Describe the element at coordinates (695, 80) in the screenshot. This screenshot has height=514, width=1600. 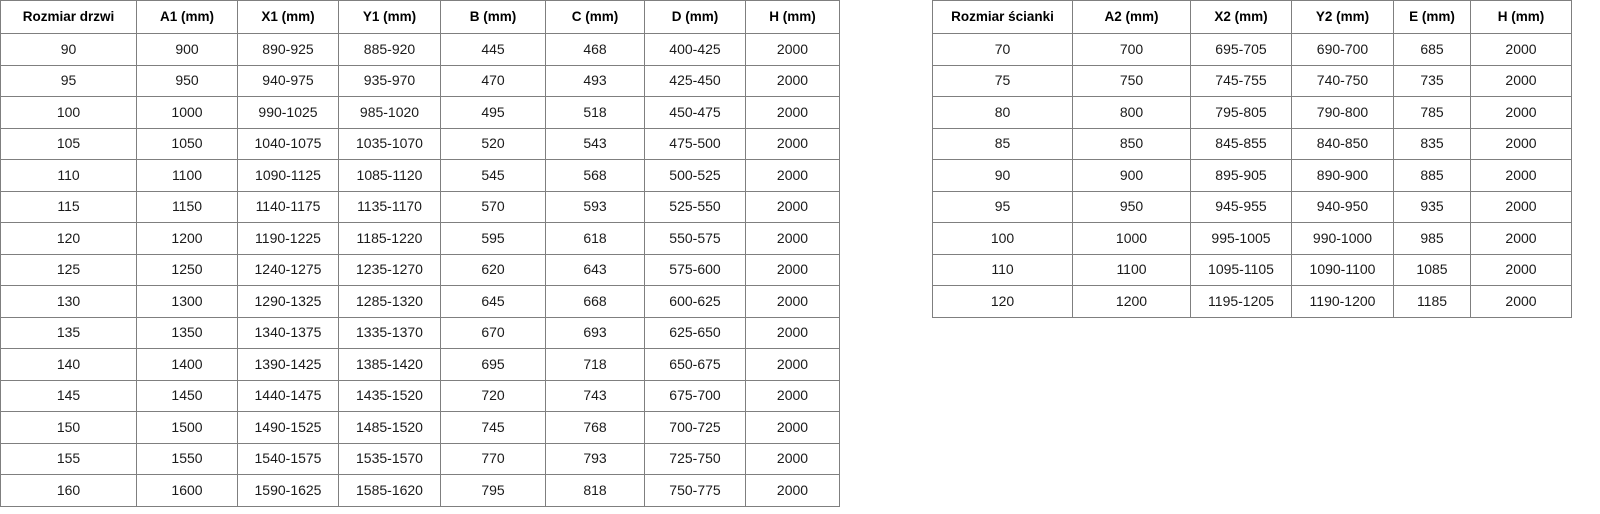
I see `door-cell: 425-450` at that location.